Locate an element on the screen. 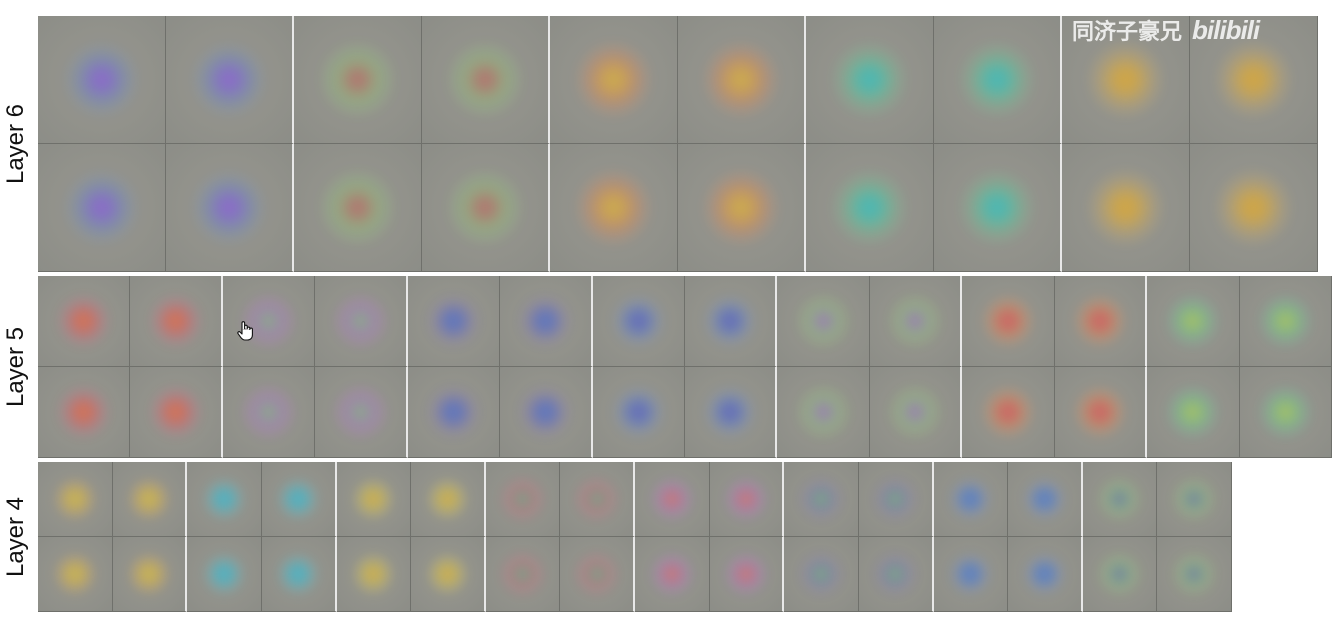 The image size is (1336, 630). layer-5-label: Layer 5 is located at coordinates (15, 367).